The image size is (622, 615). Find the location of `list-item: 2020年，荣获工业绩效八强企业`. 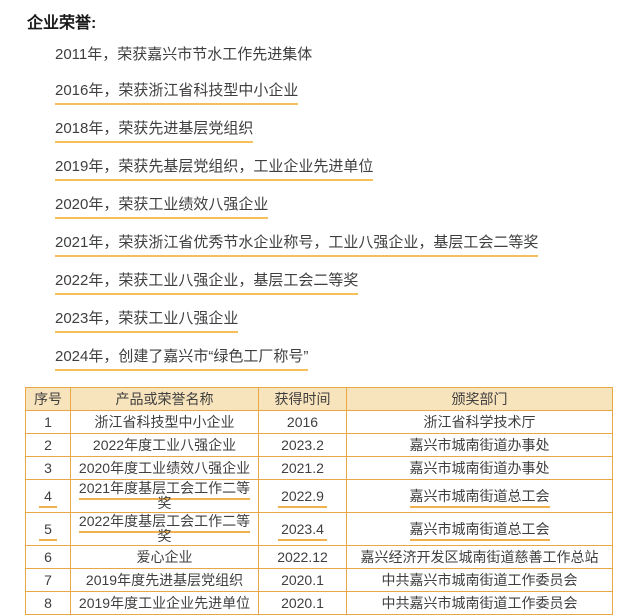

list-item: 2020年，荣获工业绩效八强企业 is located at coordinates (336, 208).